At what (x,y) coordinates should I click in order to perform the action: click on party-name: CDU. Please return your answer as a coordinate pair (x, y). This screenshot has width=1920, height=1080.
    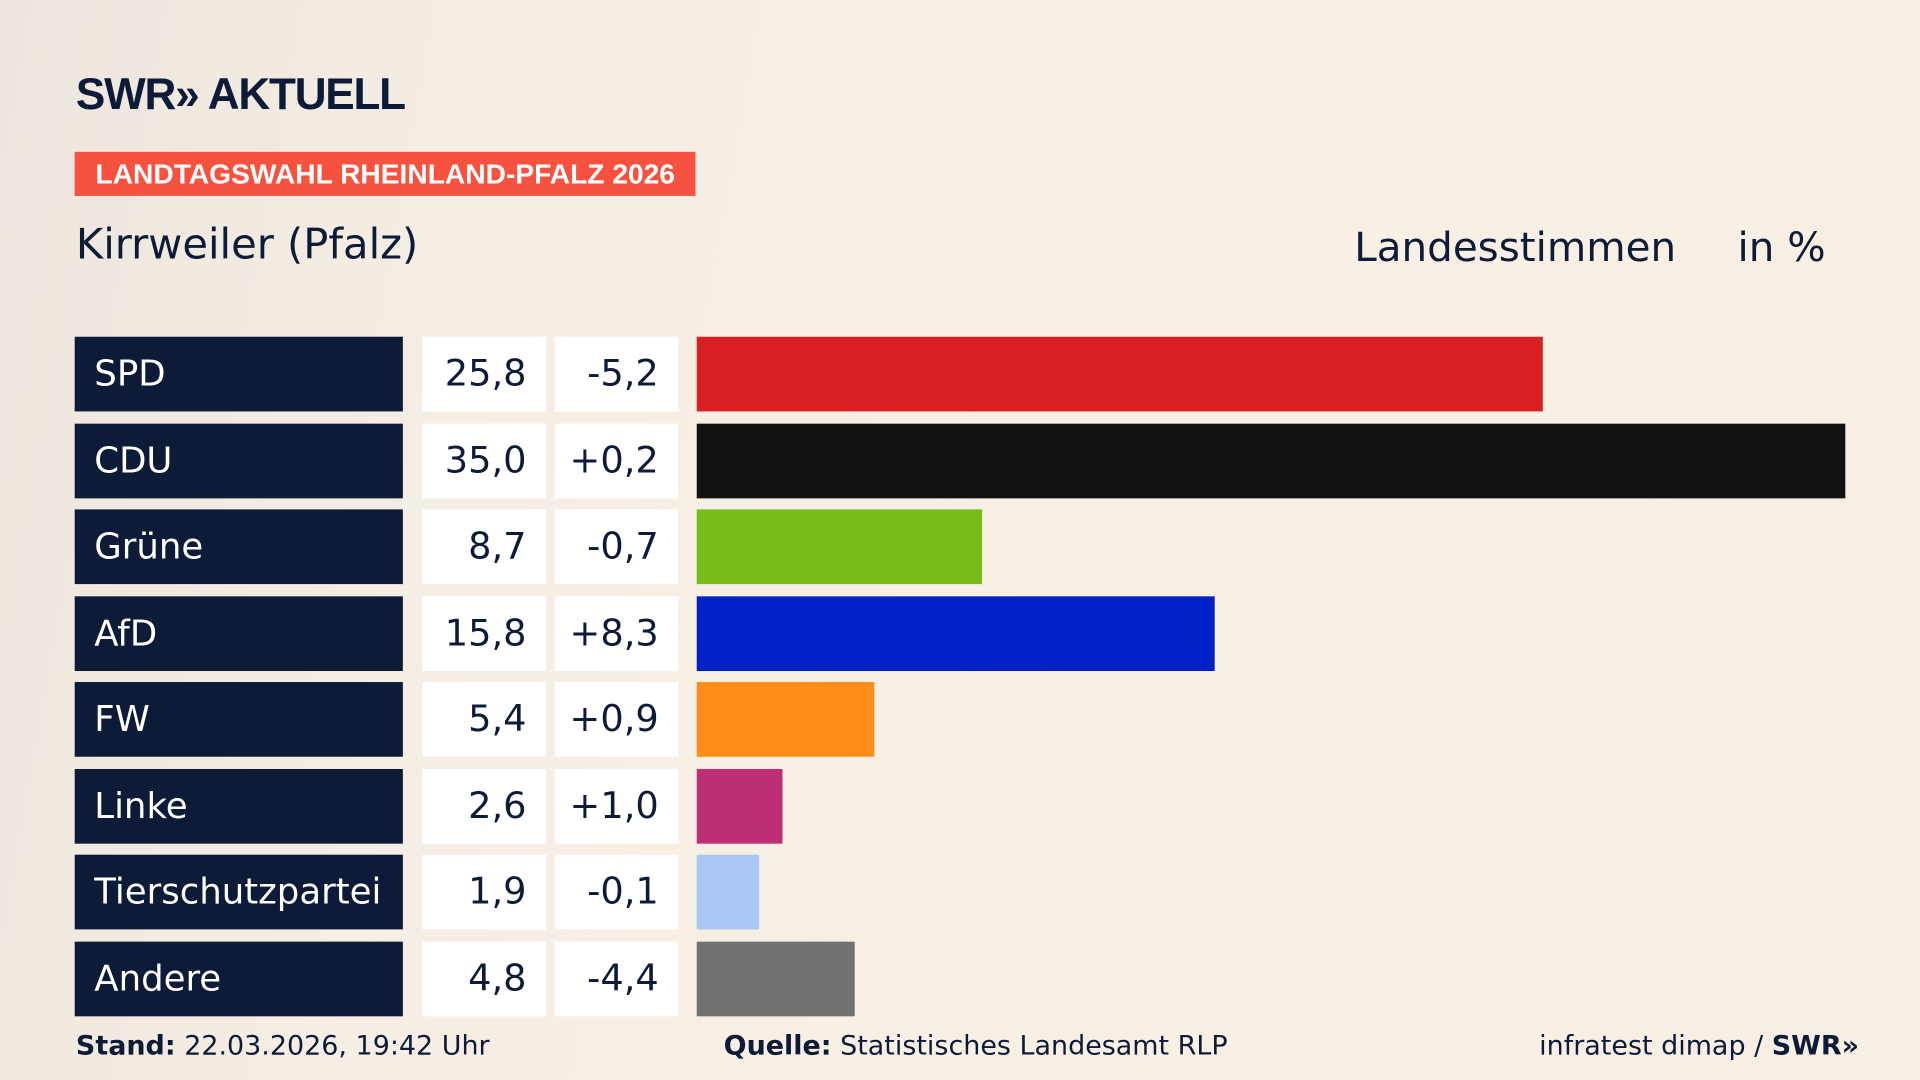
    Looking at the image, I should click on (238, 460).